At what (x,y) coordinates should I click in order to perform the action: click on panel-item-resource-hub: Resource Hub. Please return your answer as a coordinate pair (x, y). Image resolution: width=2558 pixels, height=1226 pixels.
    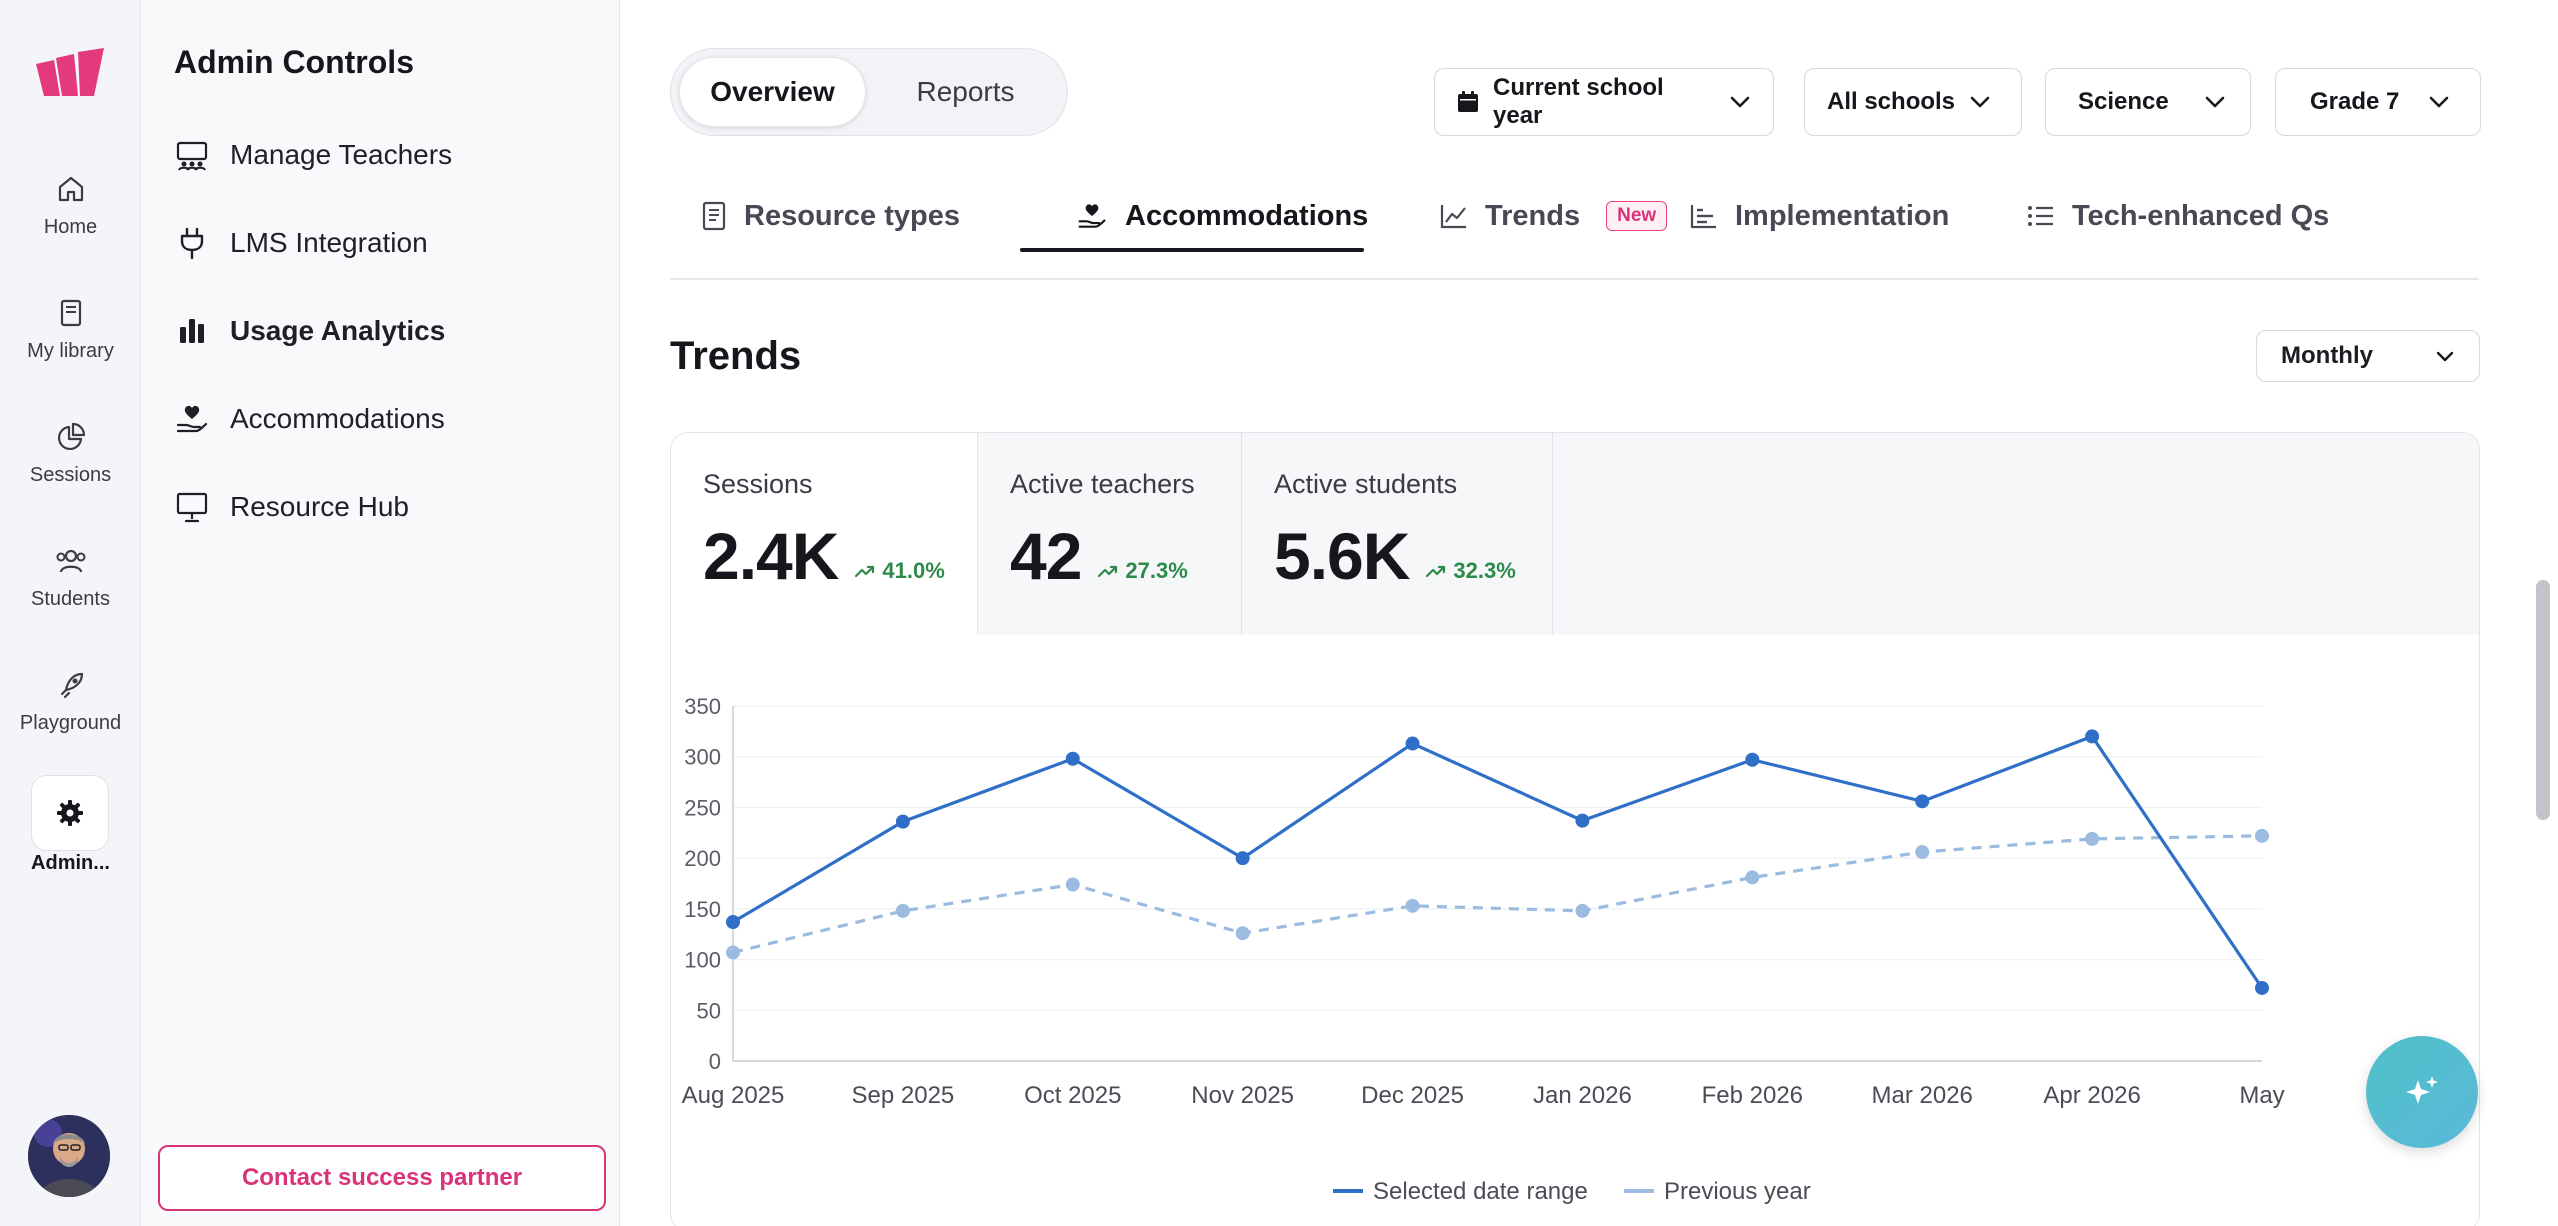
    Looking at the image, I should click on (291, 507).